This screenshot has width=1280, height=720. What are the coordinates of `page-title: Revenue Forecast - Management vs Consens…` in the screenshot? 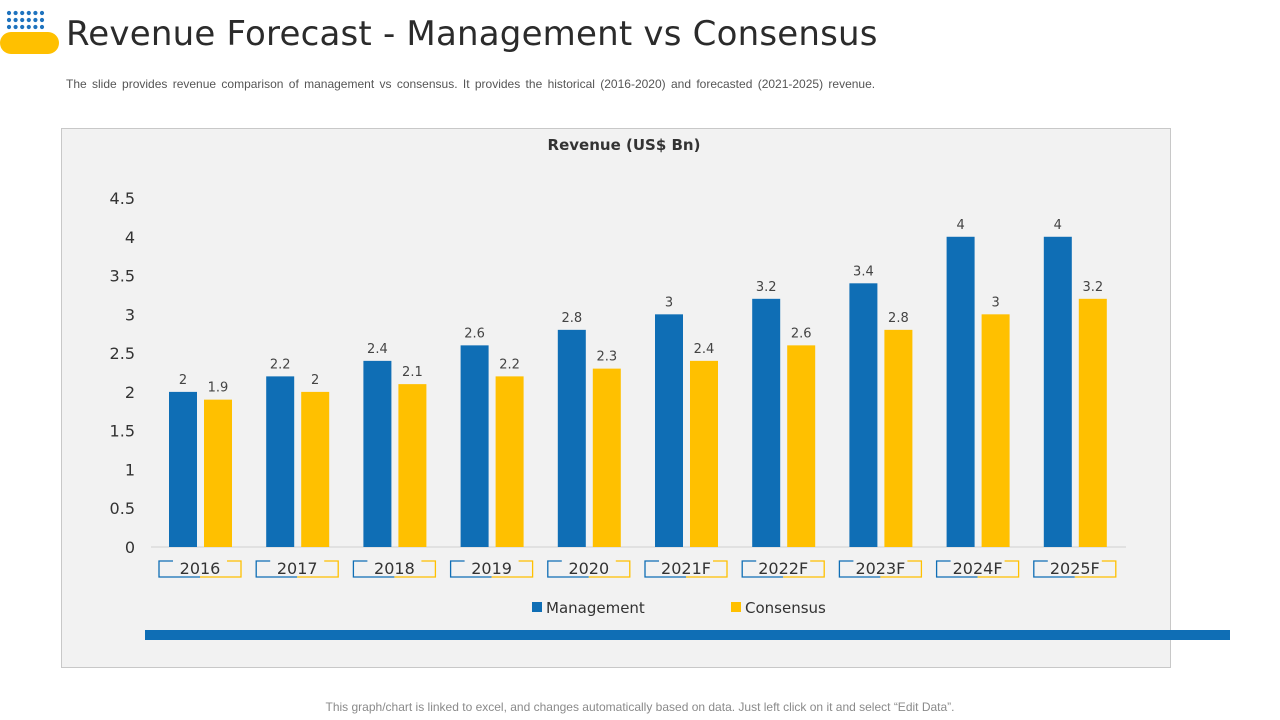 It's located at (472, 34).